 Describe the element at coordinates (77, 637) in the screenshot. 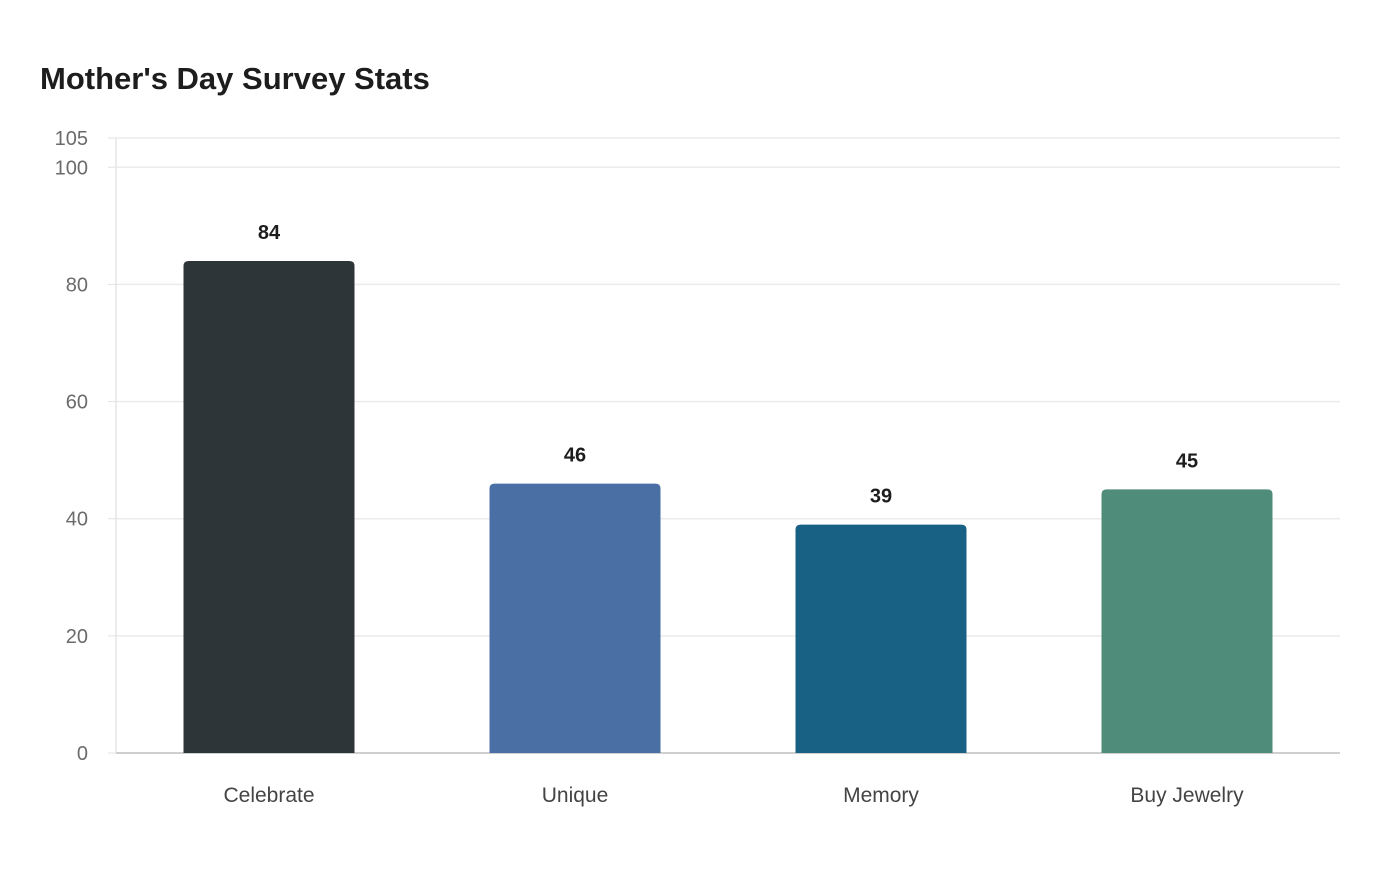

I see `y-tick-label: 20` at that location.